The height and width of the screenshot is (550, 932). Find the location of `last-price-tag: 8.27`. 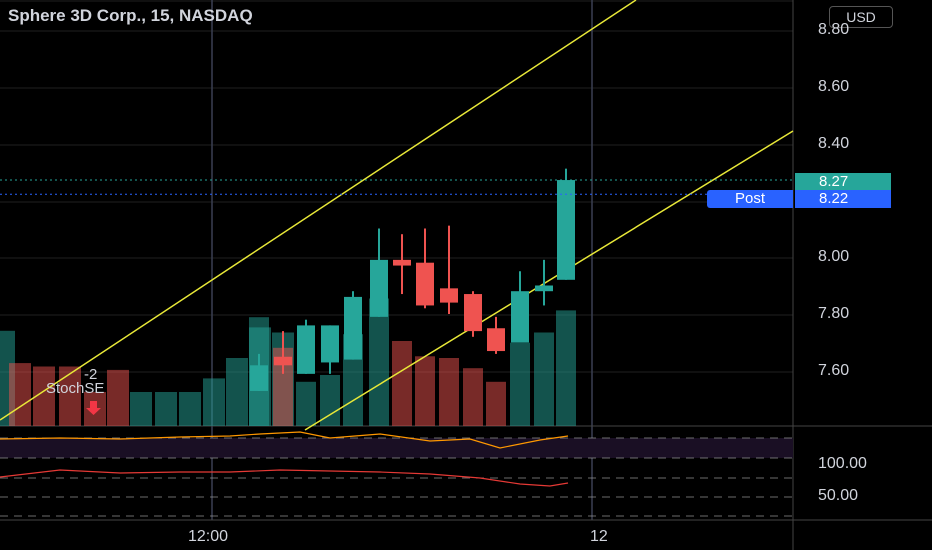

last-price-tag: 8.27 is located at coordinates (843, 182).